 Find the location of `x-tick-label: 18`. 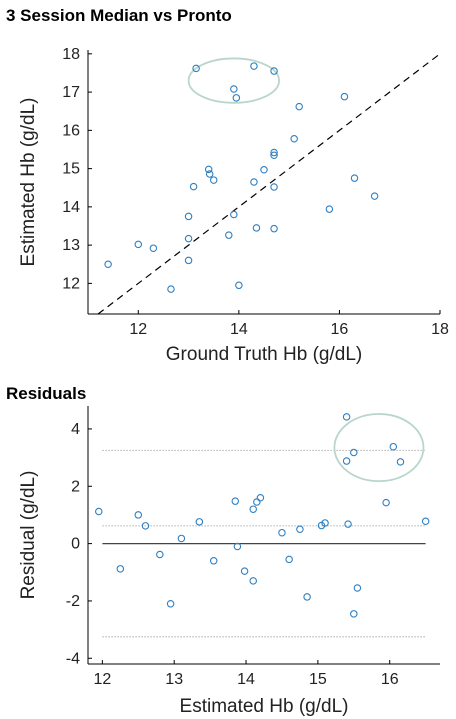

x-tick-label: 18 is located at coordinates (440, 329).